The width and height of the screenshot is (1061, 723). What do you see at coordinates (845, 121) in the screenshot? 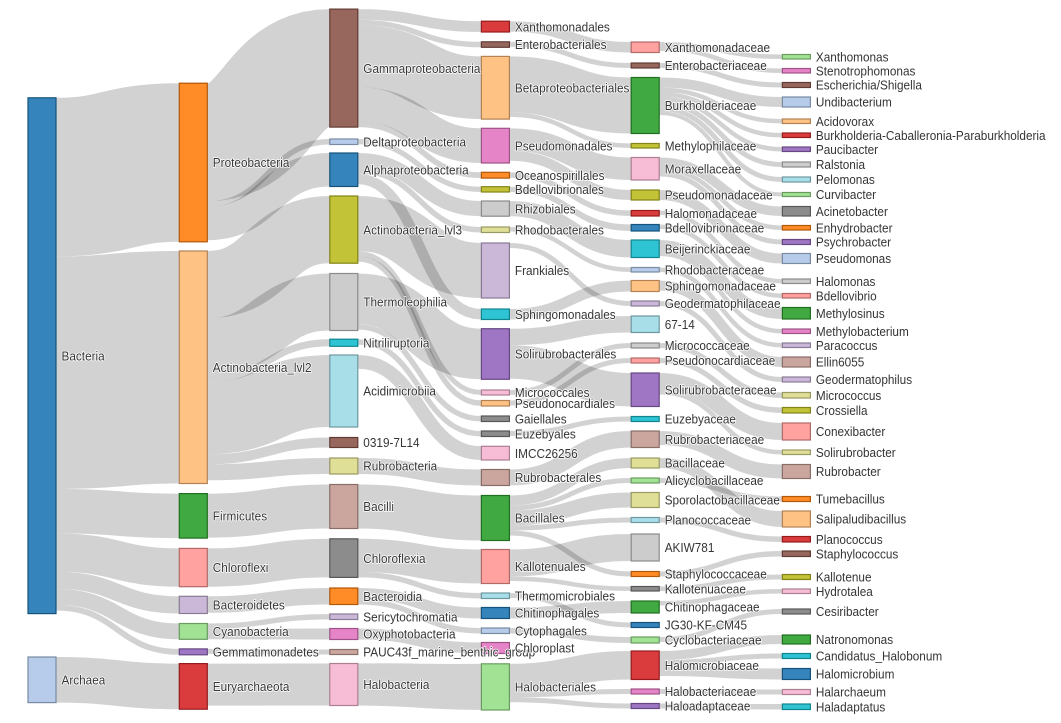
I see `svg-text: Acidovorax` at bounding box center [845, 121].